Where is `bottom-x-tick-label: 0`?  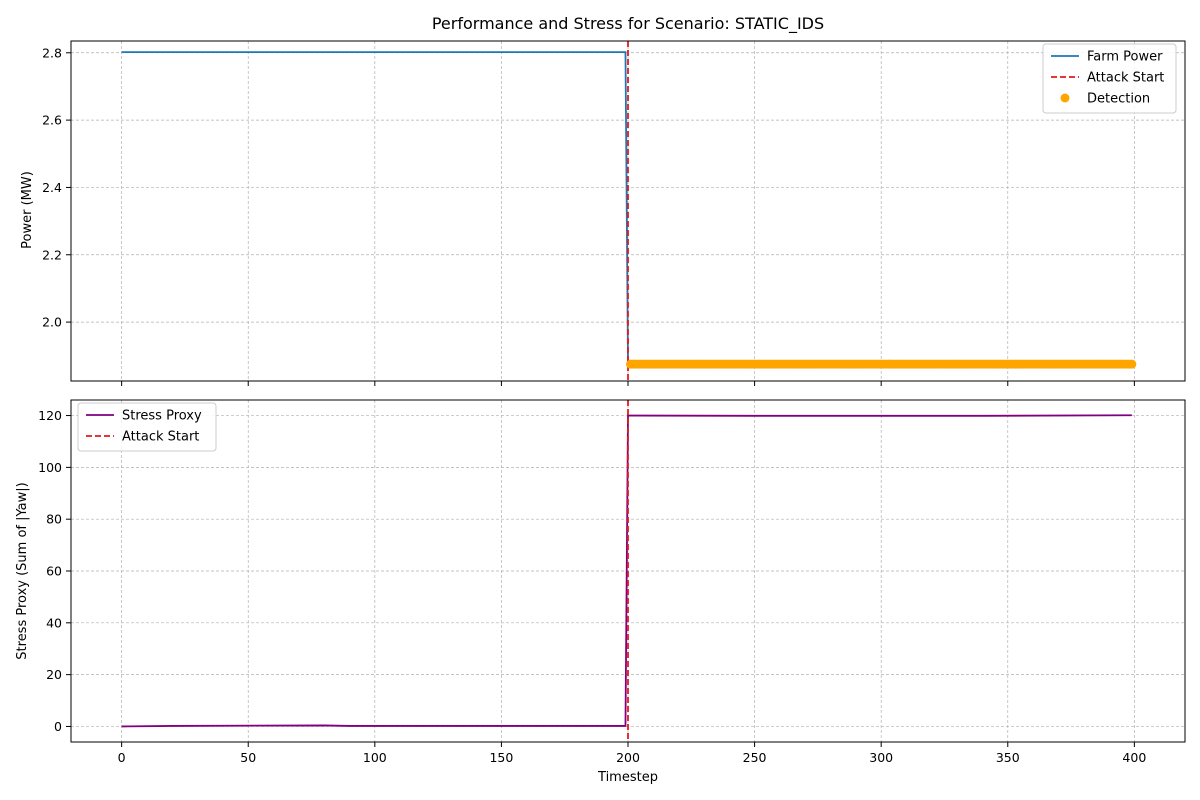
bottom-x-tick-label: 0 is located at coordinates (122, 757).